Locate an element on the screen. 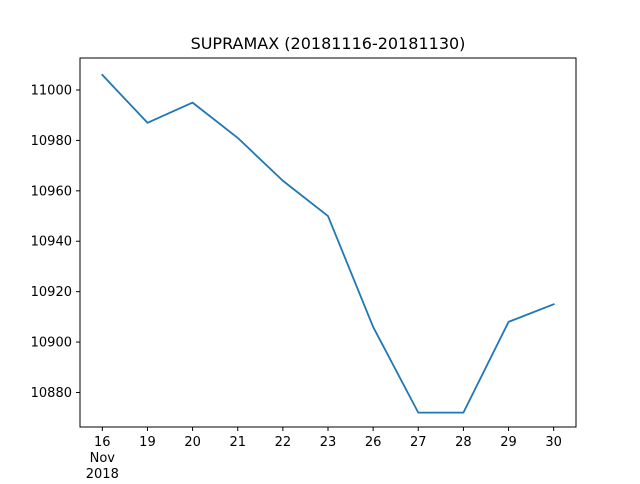 The image size is (640, 484). y-tick-label: 10880 is located at coordinates (51, 393).